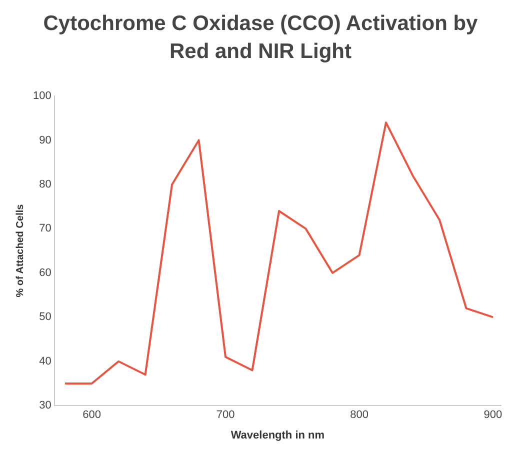 The image size is (521, 455). Describe the element at coordinates (277, 435) in the screenshot. I see `x-axis-title: Wavelength in nm` at that location.